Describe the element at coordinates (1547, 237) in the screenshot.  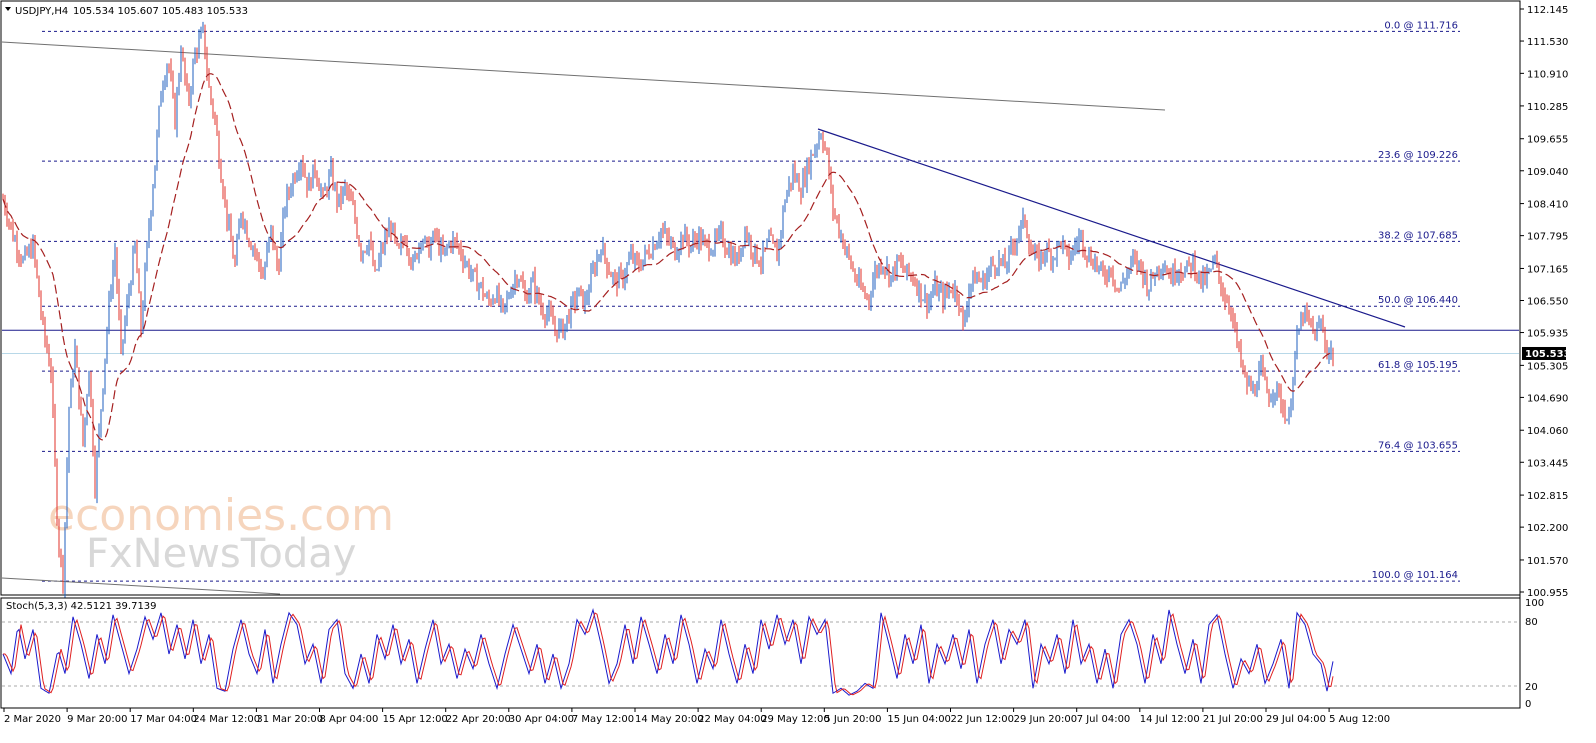
I see `price-tick-label: 107.795` at that location.